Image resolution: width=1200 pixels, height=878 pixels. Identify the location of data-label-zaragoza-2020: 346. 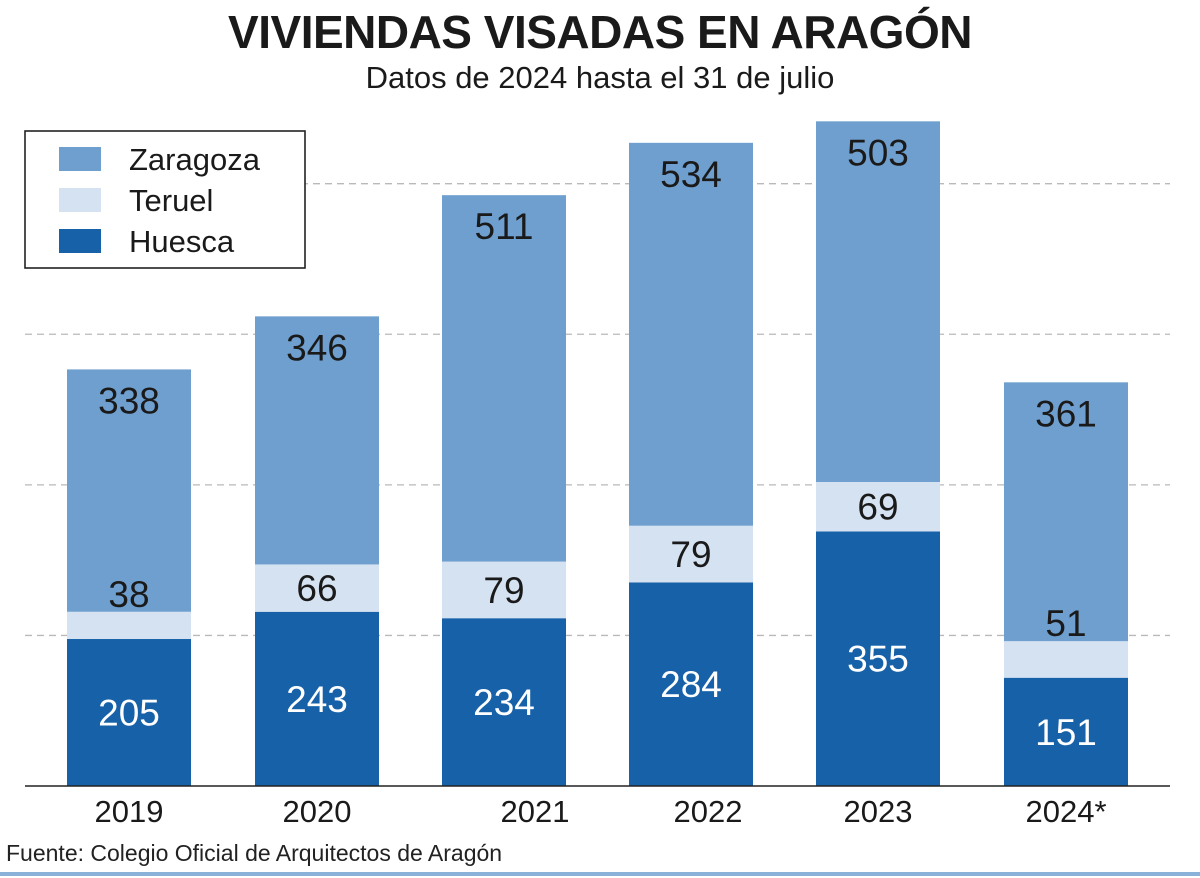
(317, 347).